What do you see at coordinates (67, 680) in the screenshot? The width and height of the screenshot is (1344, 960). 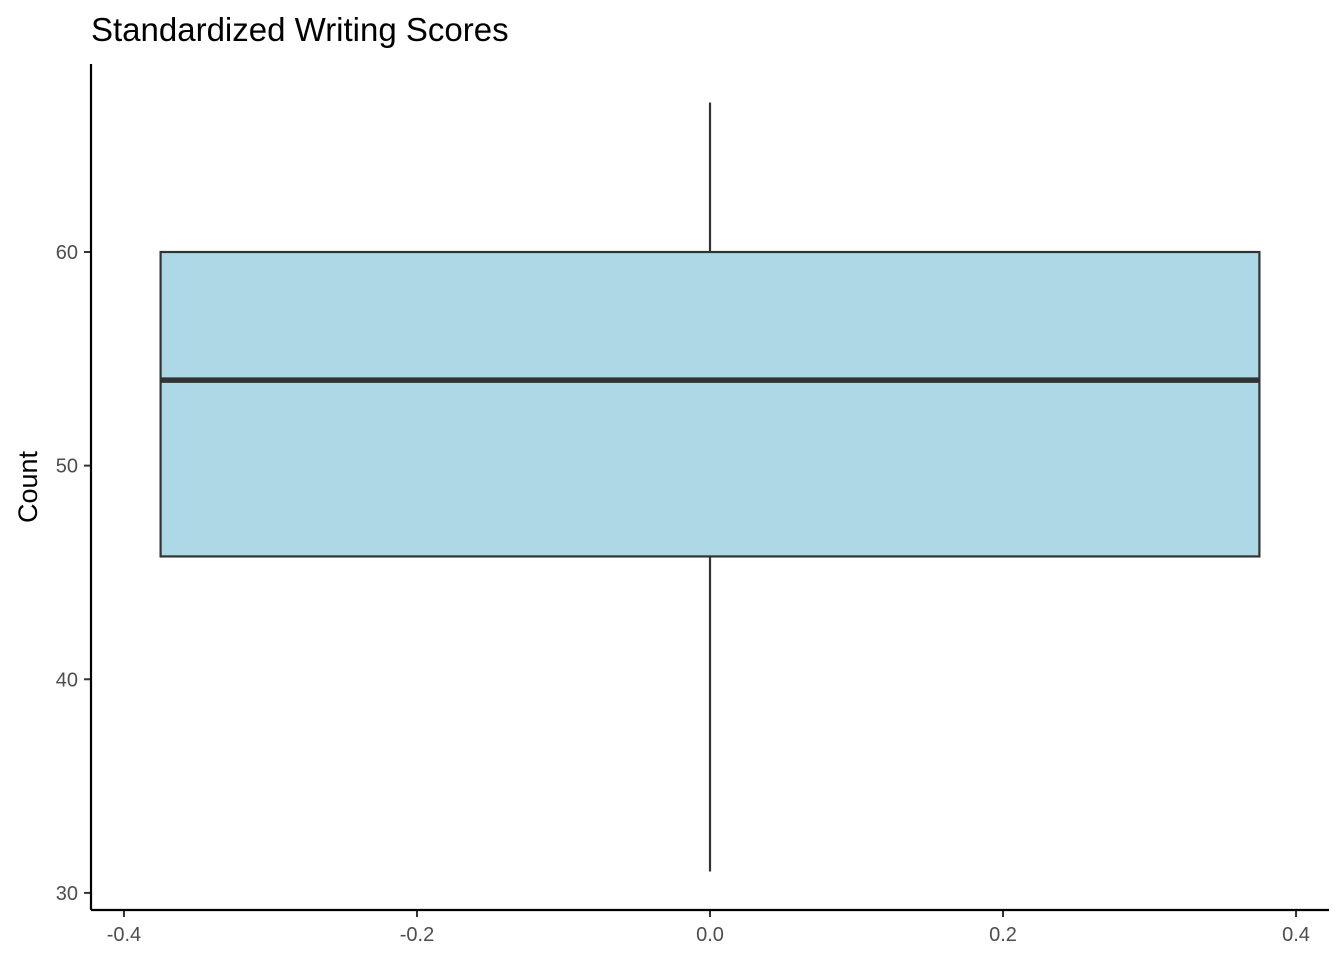 I see `y-tick-label: 40` at bounding box center [67, 680].